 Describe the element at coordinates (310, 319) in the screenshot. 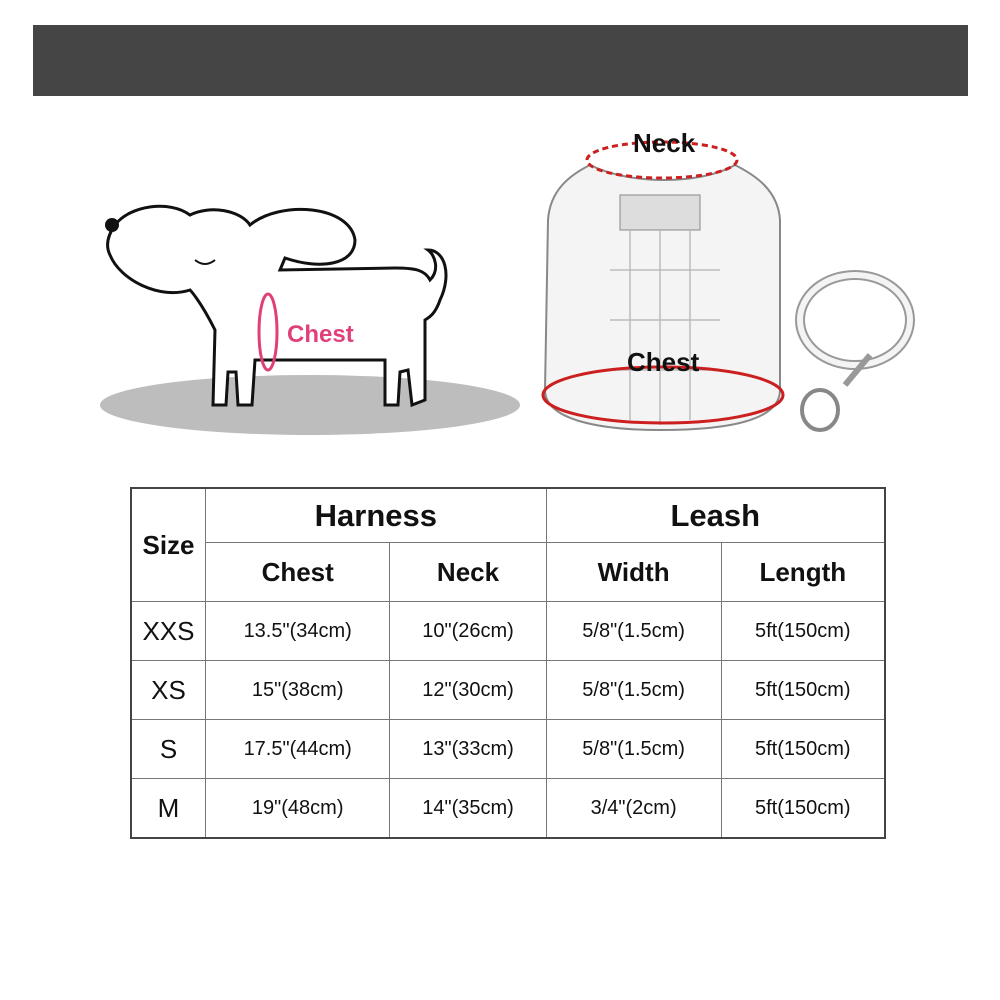

I see `dog-illustration: Chest` at that location.